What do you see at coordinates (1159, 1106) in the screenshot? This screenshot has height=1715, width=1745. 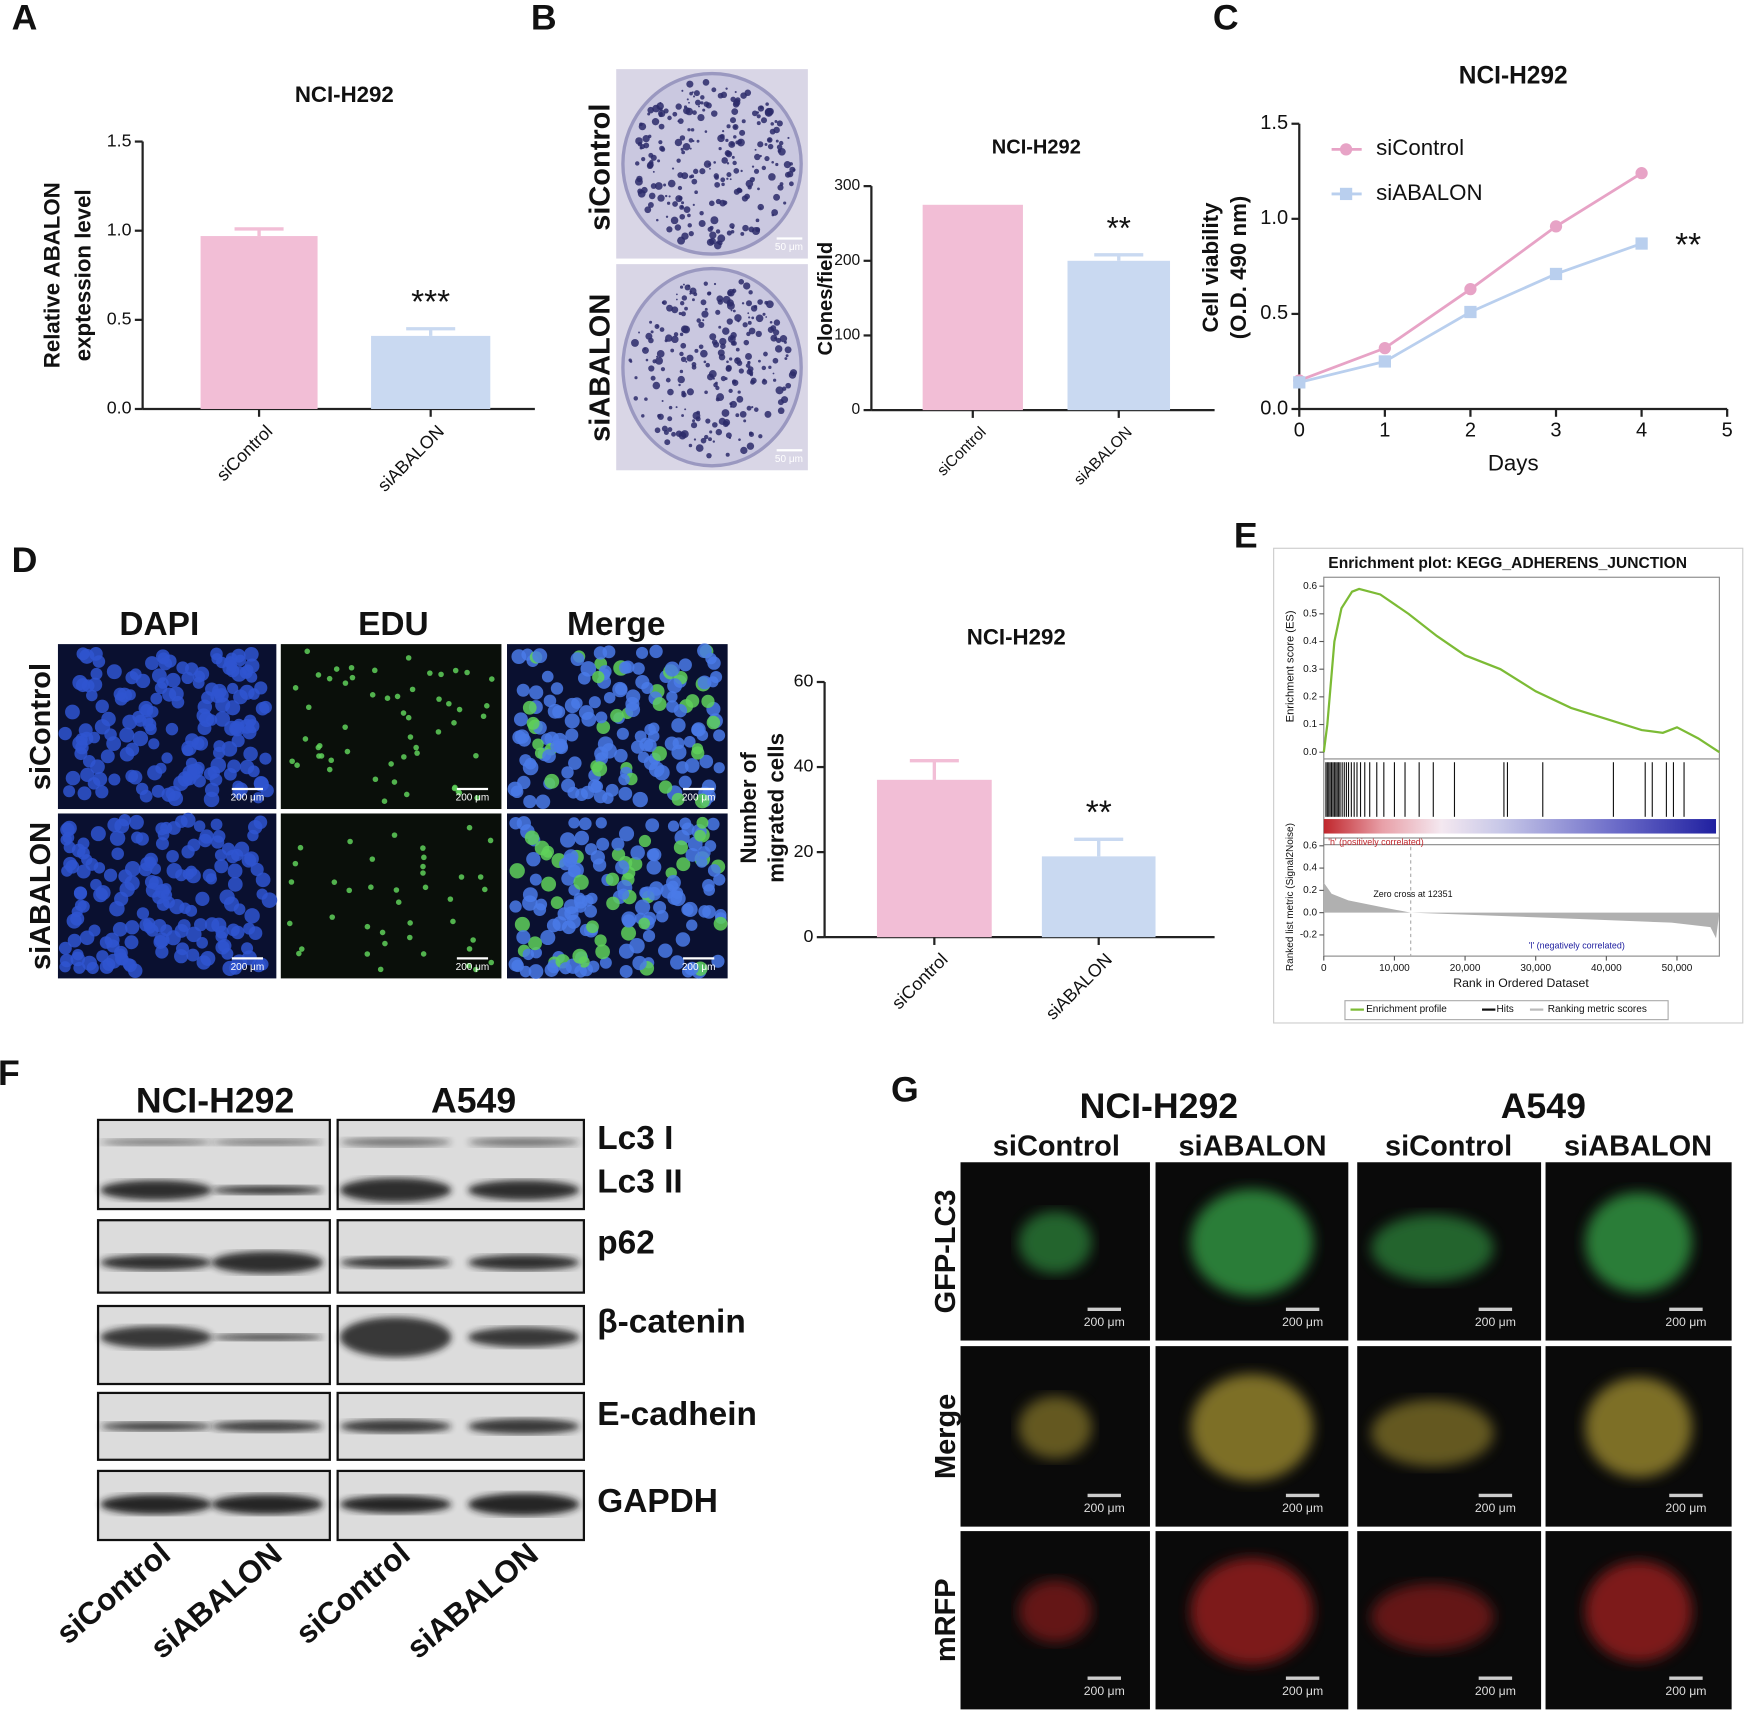 I see `column-header: NCI-H292` at bounding box center [1159, 1106].